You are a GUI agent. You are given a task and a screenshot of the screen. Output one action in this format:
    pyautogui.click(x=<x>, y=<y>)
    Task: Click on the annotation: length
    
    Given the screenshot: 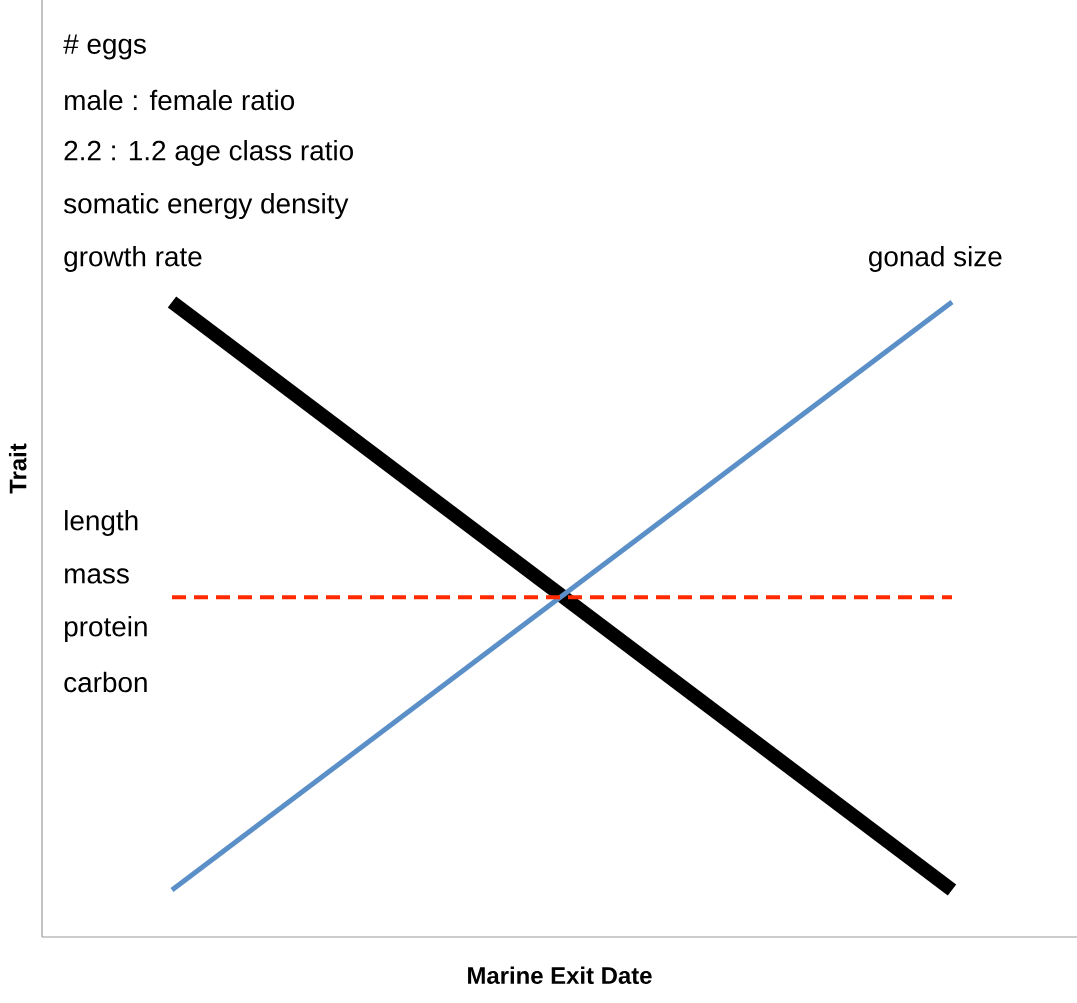 What is the action you would take?
    pyautogui.click(x=101, y=523)
    